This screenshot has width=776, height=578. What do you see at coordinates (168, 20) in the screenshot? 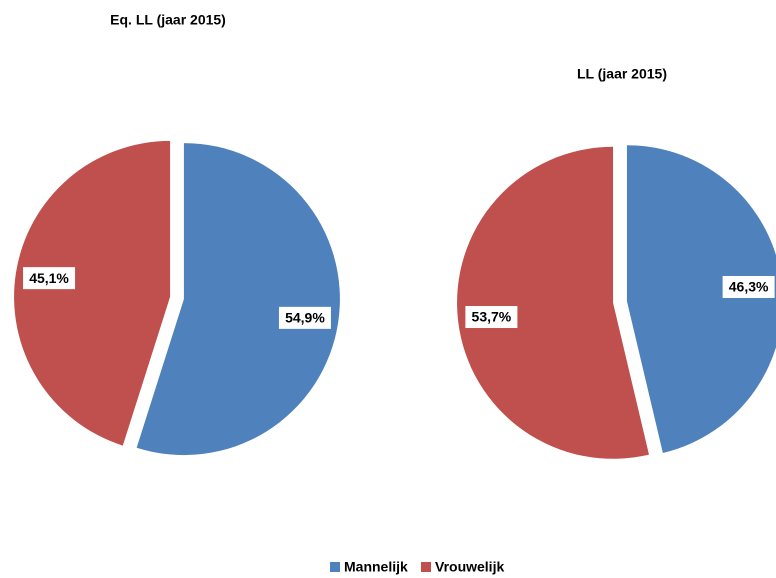
I see `chart-title: Eq. LL (jaar 2015)` at bounding box center [168, 20].